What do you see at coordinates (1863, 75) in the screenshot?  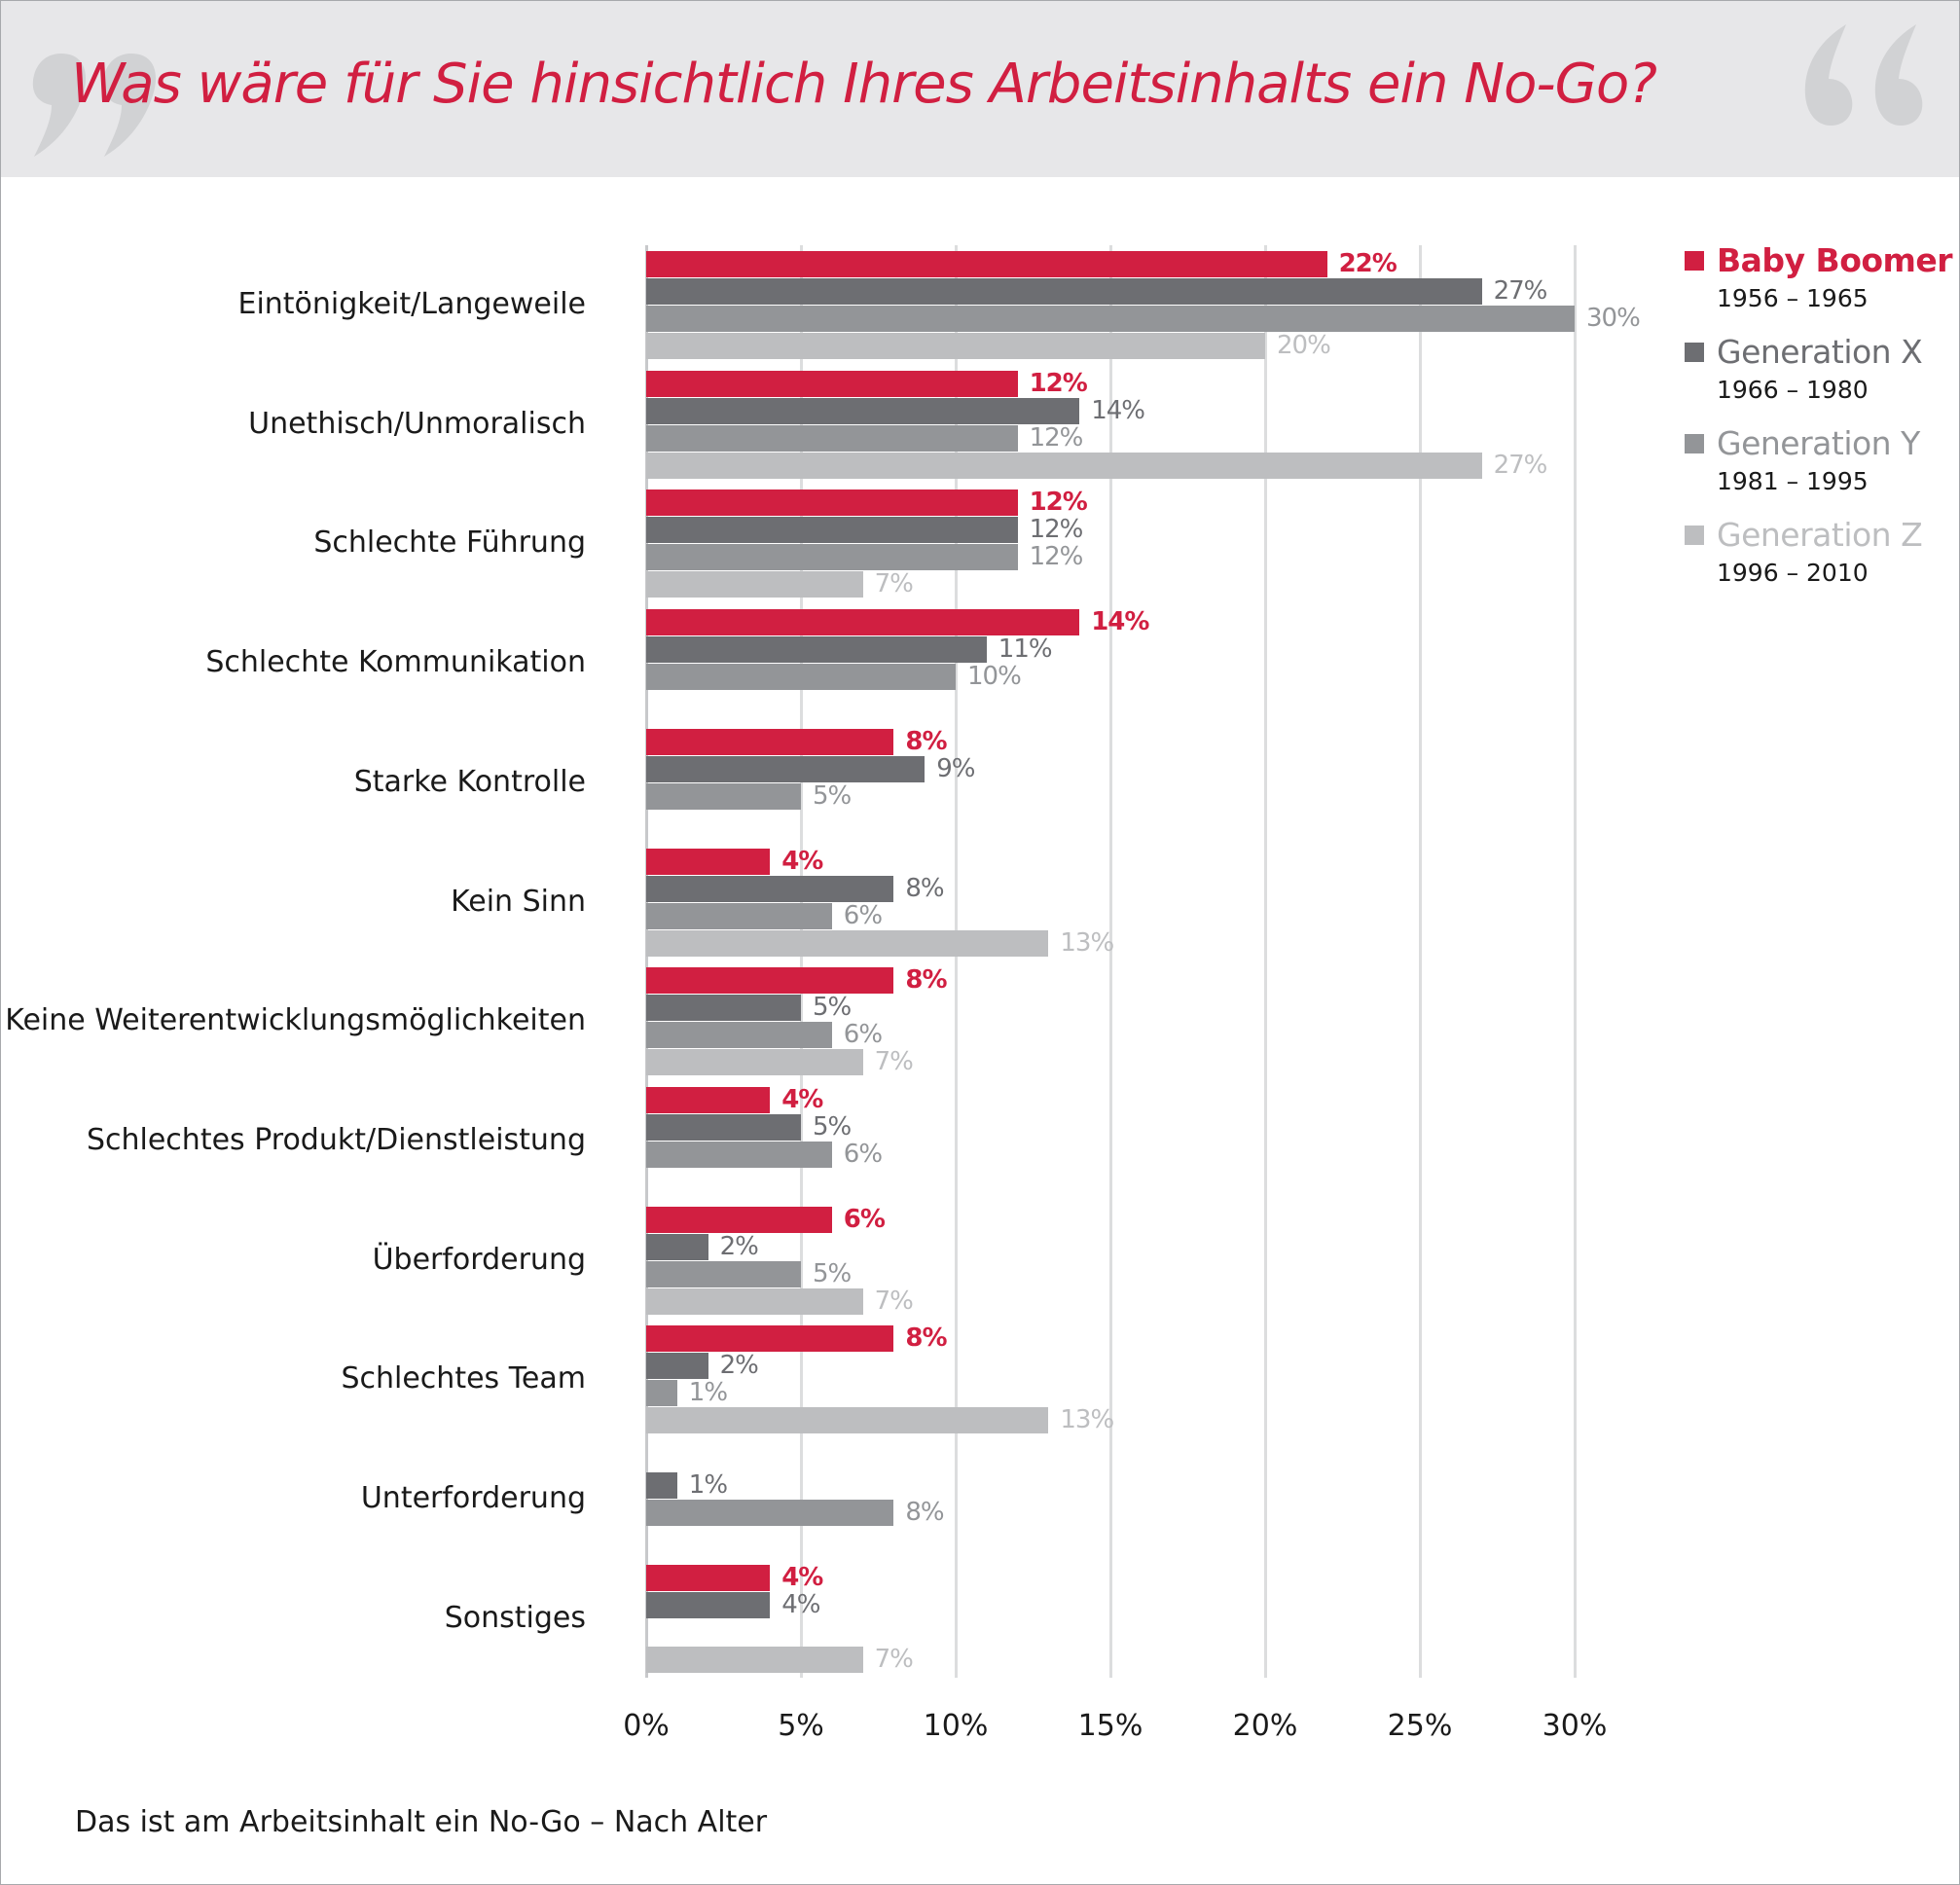 I see `opening-quote-icon` at bounding box center [1863, 75].